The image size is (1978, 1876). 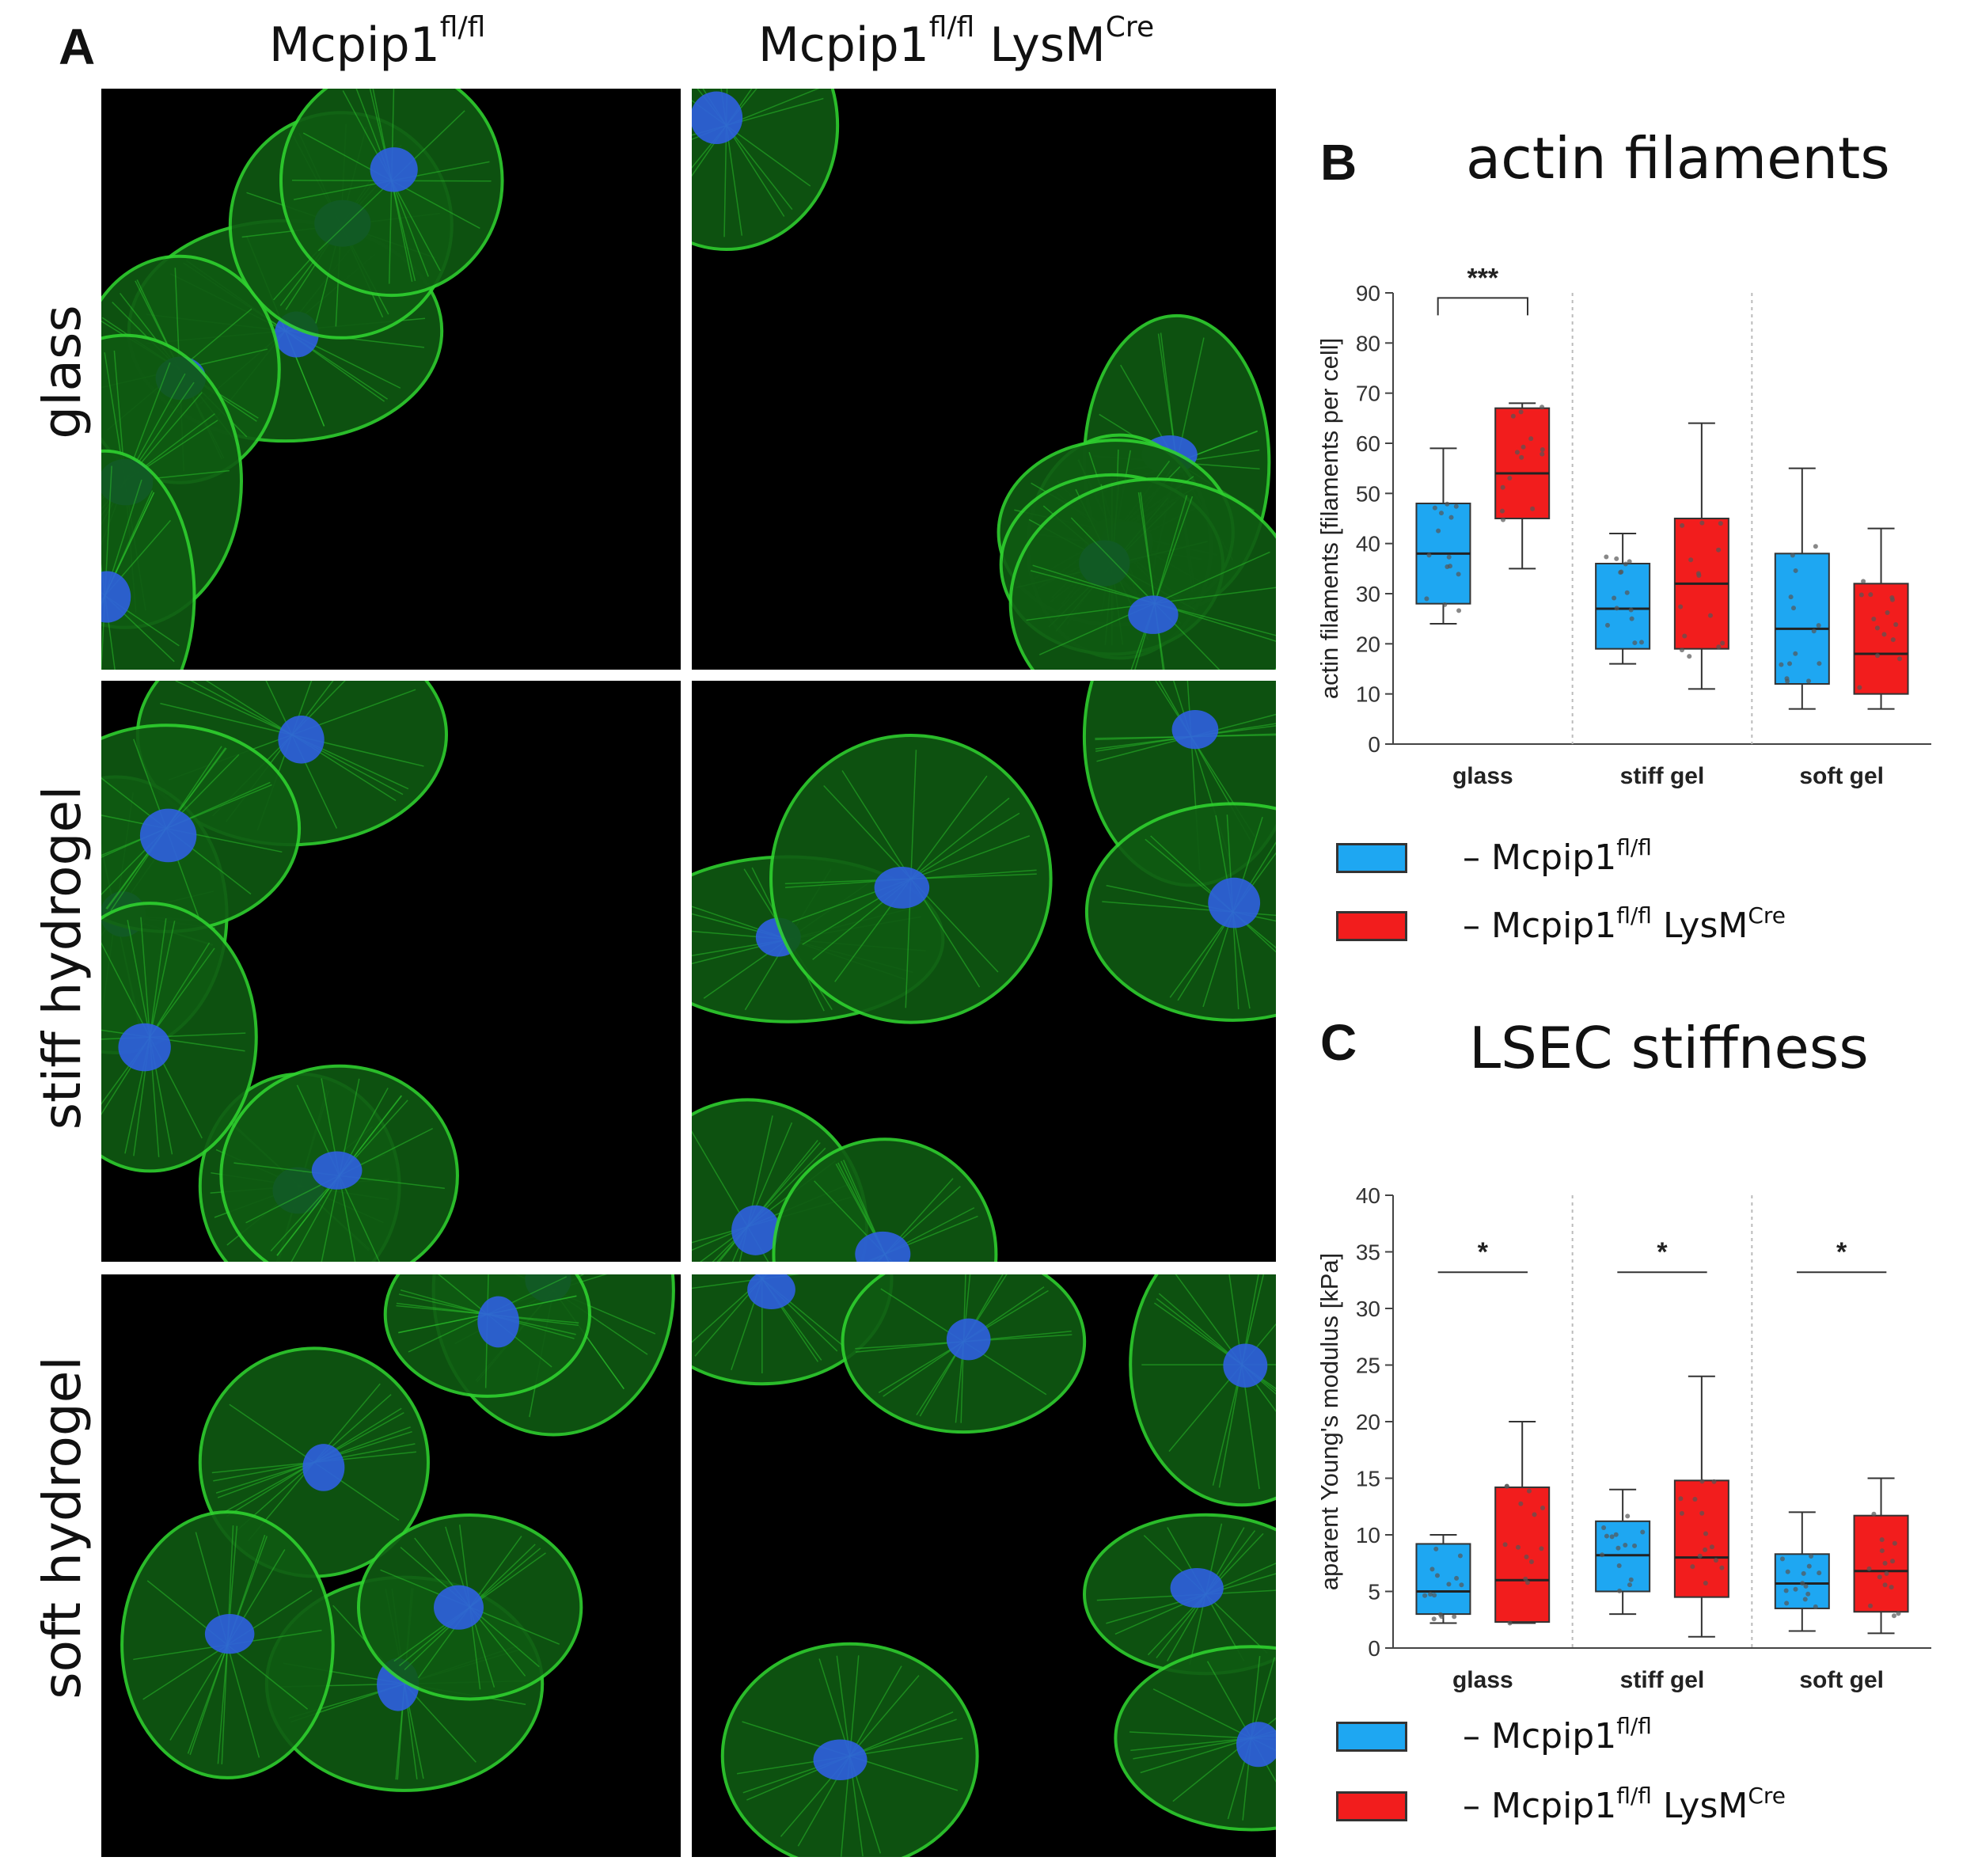 I want to click on y-axis-title: actin filaments [filaments per cell], so click(x=1329, y=519).